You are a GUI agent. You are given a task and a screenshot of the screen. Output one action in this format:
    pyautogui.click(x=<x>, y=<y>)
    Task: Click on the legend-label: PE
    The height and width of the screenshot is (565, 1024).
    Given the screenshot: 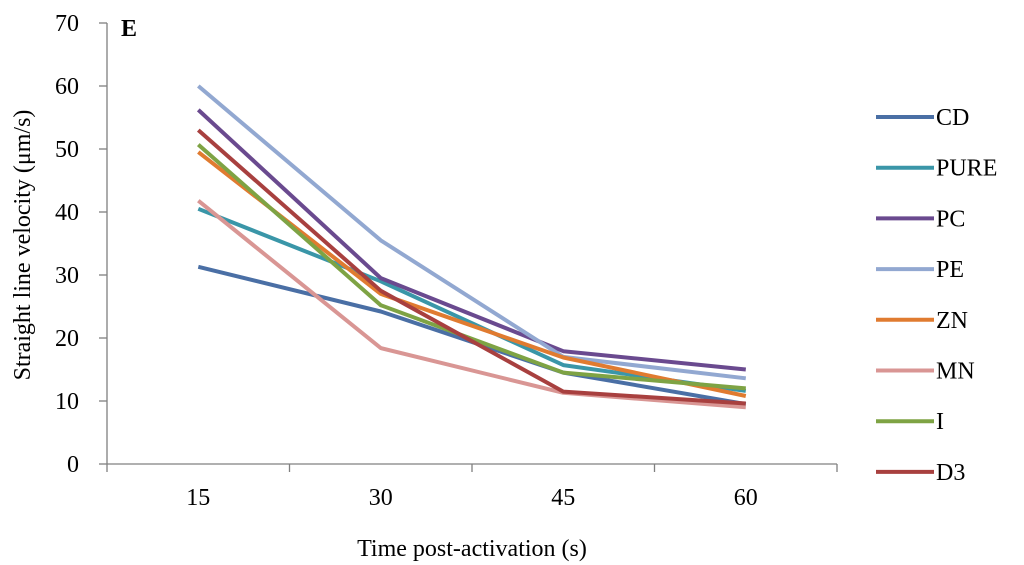 What is the action you would take?
    pyautogui.click(x=950, y=270)
    